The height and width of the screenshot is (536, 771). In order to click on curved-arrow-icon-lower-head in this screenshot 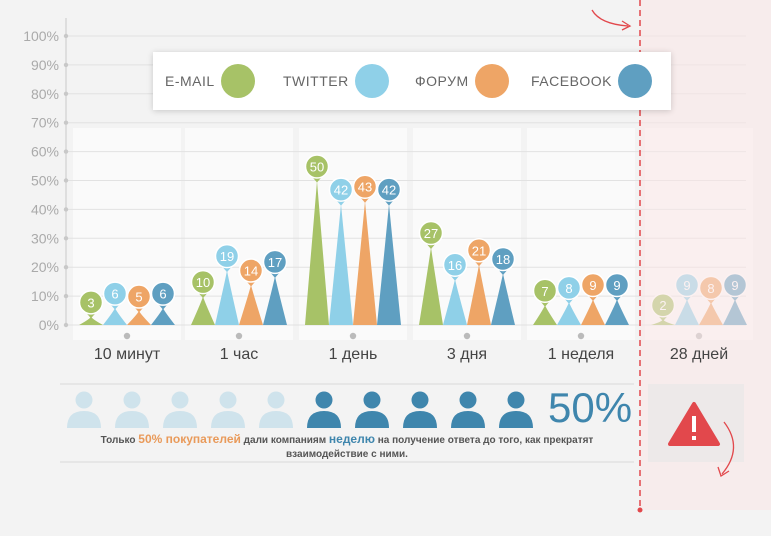, I will do `click(723, 471)`.